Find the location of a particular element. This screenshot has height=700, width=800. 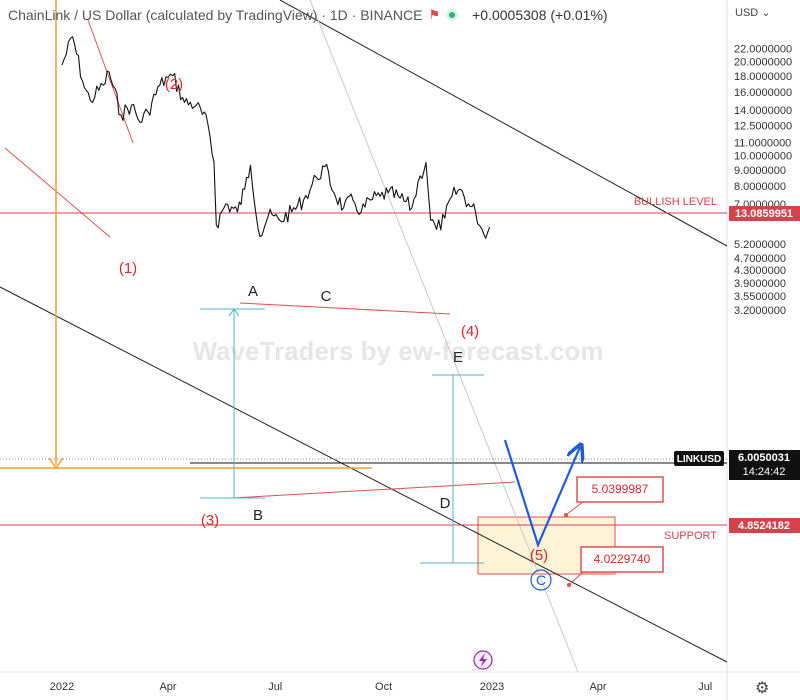

callout-2-box is located at coordinates (622, 559).